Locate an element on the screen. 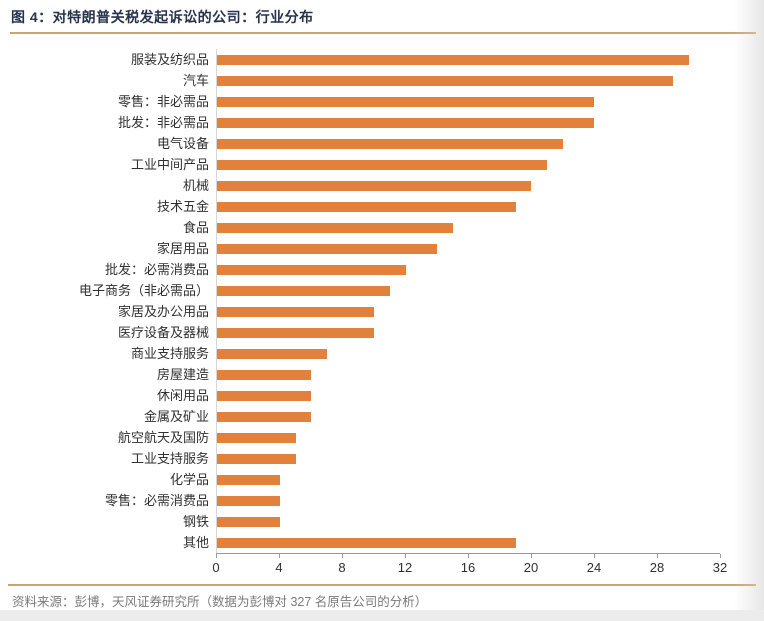 The height and width of the screenshot is (621, 764). category-label: 电气设备 is located at coordinates (182, 143).